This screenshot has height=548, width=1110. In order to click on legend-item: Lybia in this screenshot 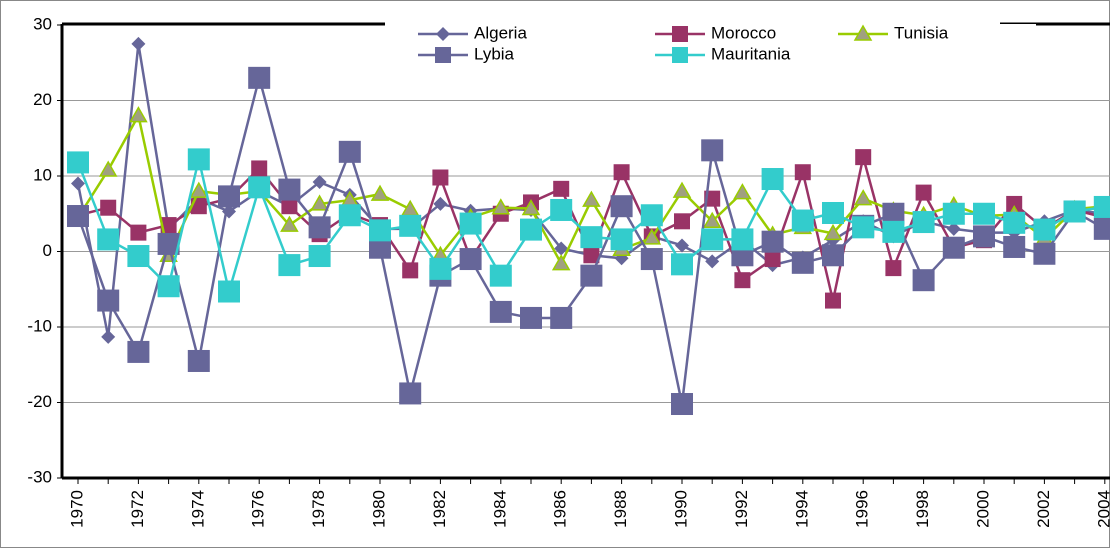, I will do `click(516, 54)`.